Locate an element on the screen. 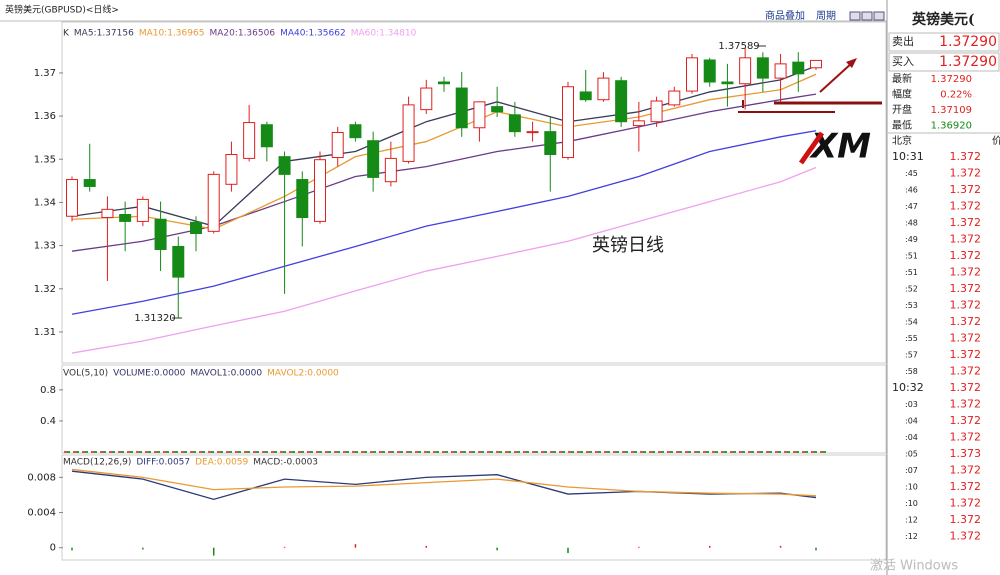 Image resolution: width=1000 pixels, height=575 pixels. y-tick-label: 1.35 is located at coordinates (45, 159).